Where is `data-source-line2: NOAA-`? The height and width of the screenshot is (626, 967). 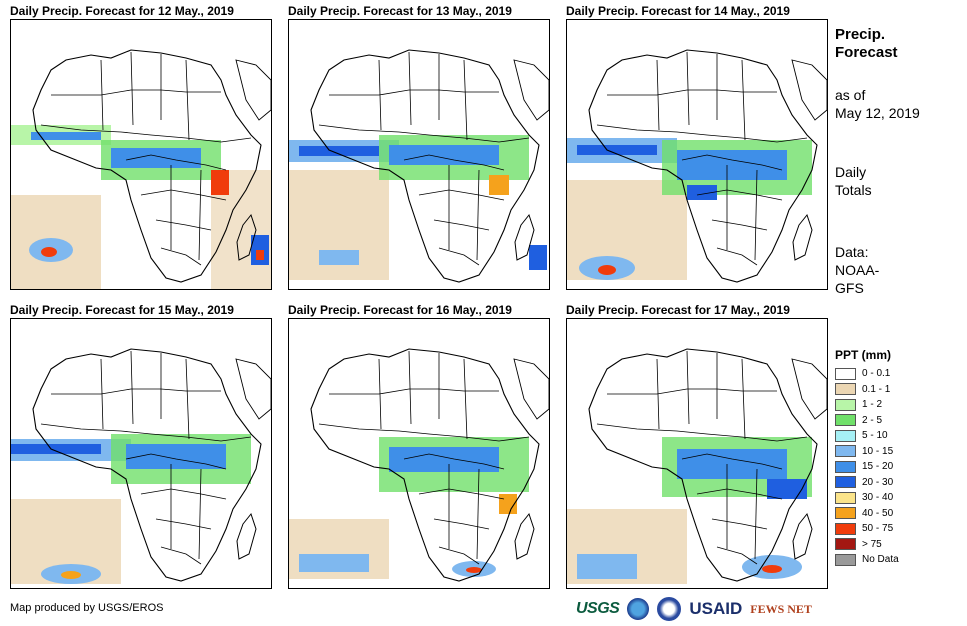
data-source-line2: NOAA- is located at coordinates (857, 270).